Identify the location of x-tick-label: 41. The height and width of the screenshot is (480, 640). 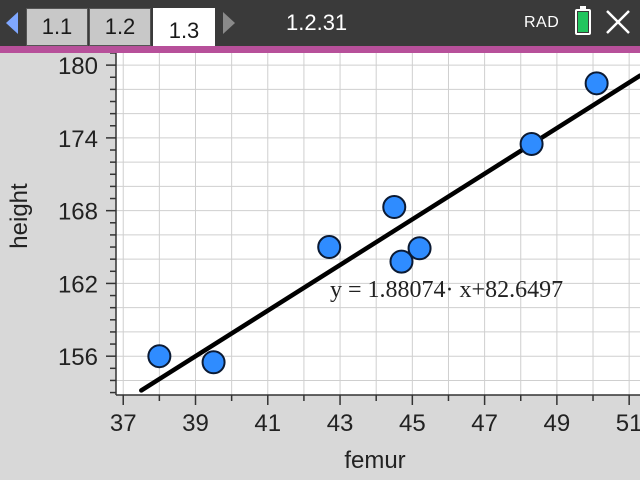
(267, 423).